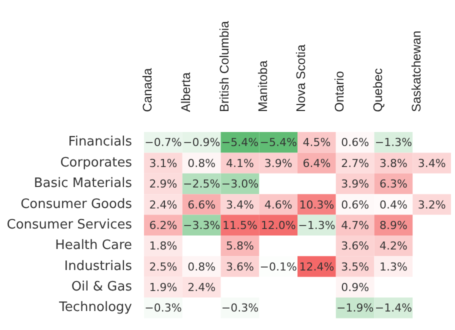 The height and width of the screenshot is (330, 455). I want to click on x-tick-label: Quebec, so click(377, 90).